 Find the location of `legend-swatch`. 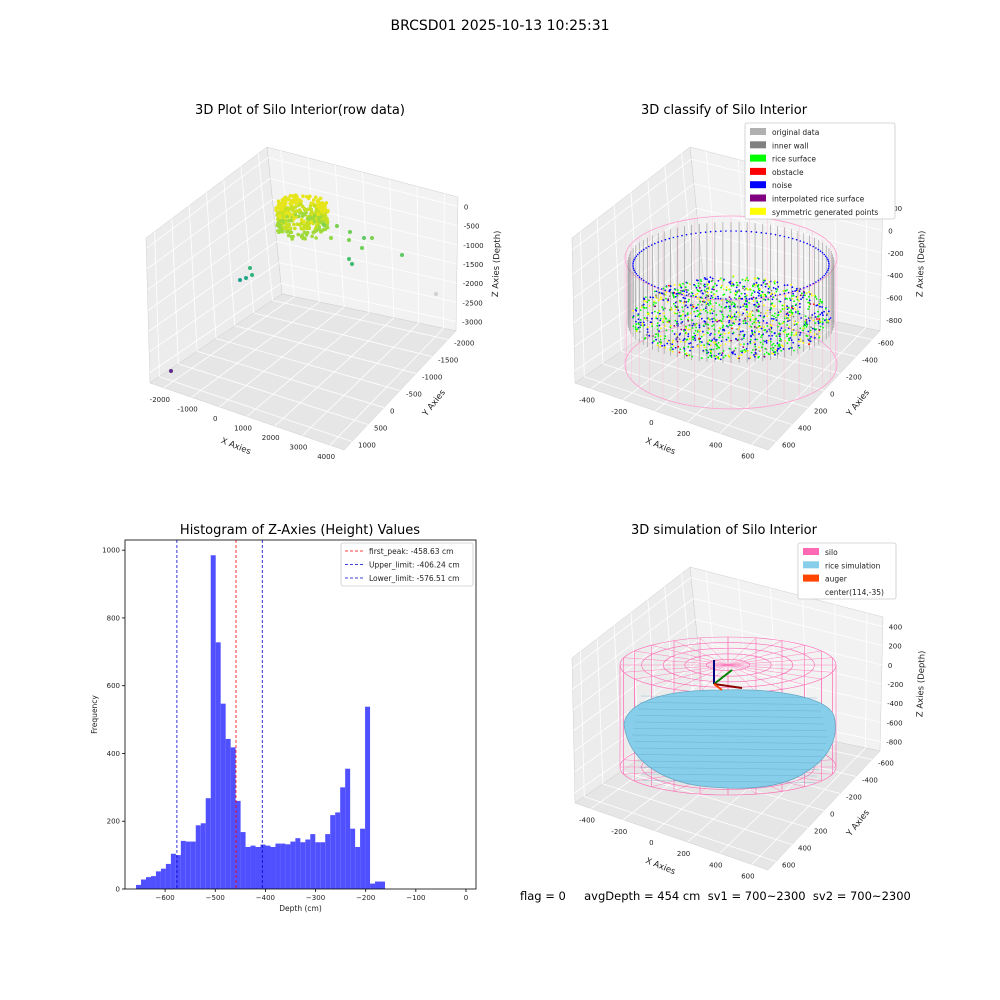

legend-swatch is located at coordinates (758, 211).